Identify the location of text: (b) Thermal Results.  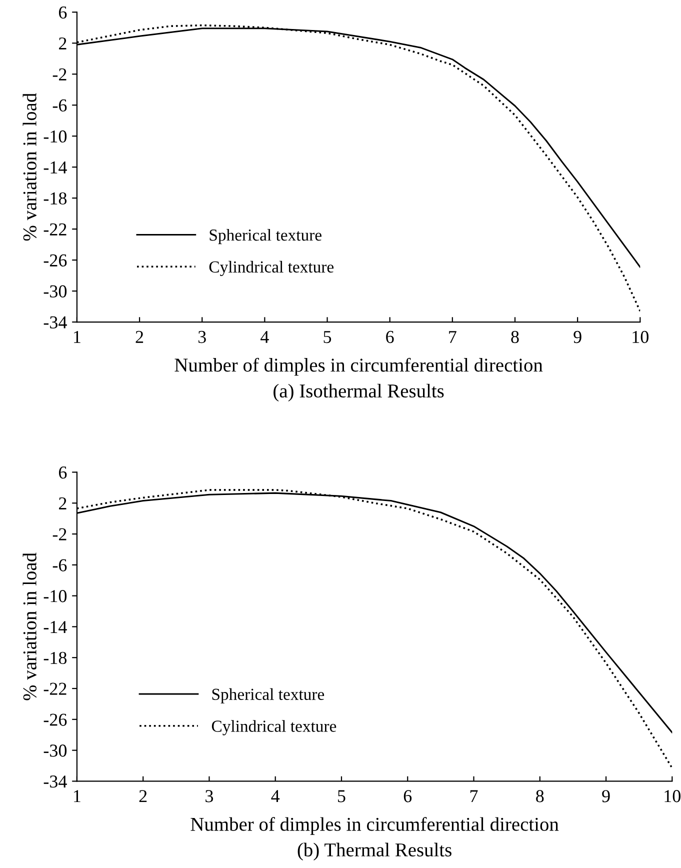
(375, 851).